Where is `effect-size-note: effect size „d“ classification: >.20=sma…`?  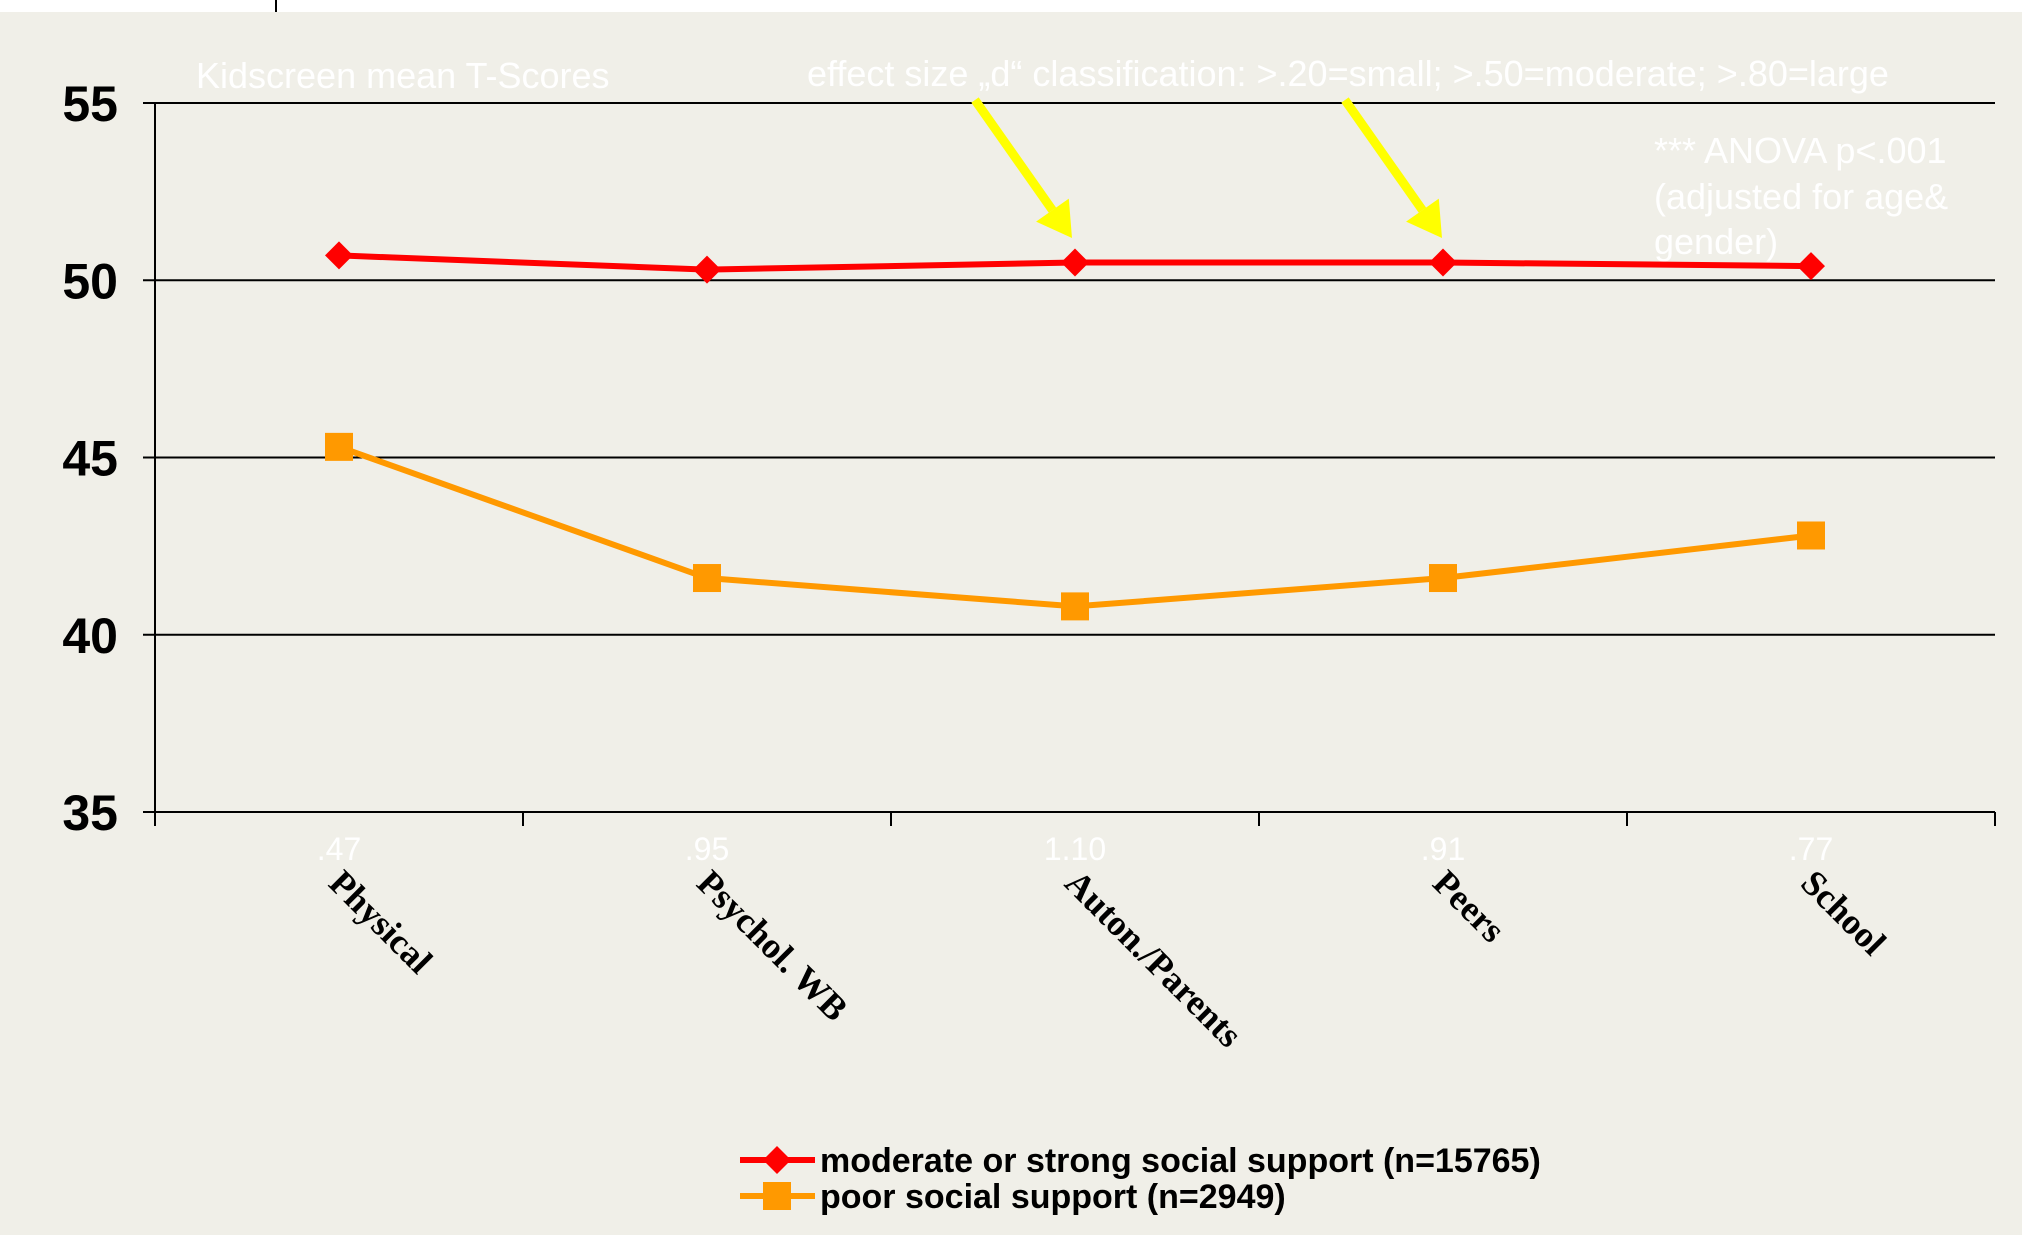 effect-size-note: effect size „d“ classification: >.20=sma… is located at coordinates (1348, 73).